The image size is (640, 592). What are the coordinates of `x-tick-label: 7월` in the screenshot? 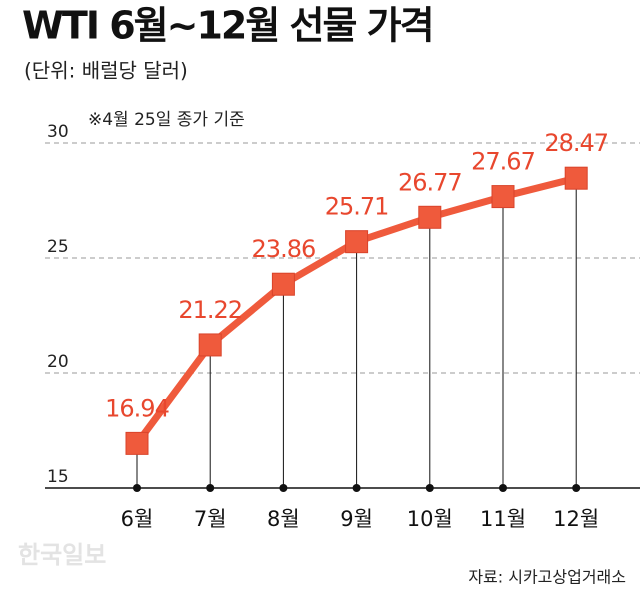 It's located at (210, 519).